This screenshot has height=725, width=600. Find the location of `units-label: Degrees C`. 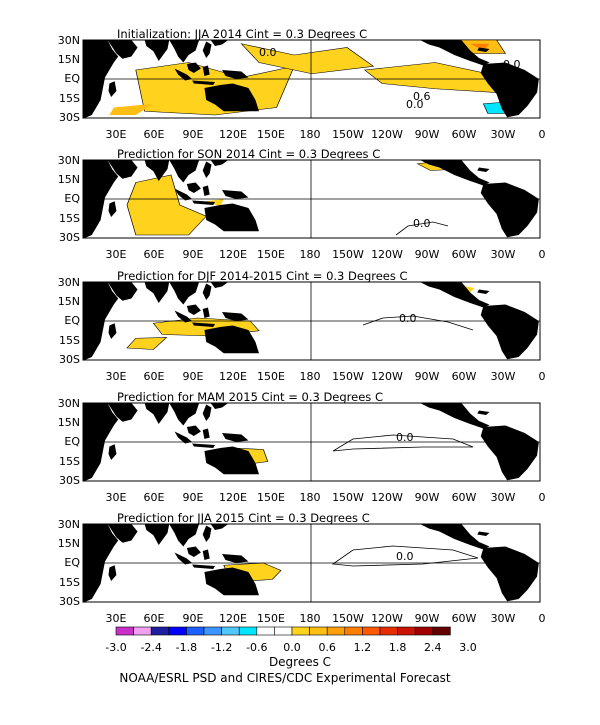

units-label: Degrees C is located at coordinates (300, 662).